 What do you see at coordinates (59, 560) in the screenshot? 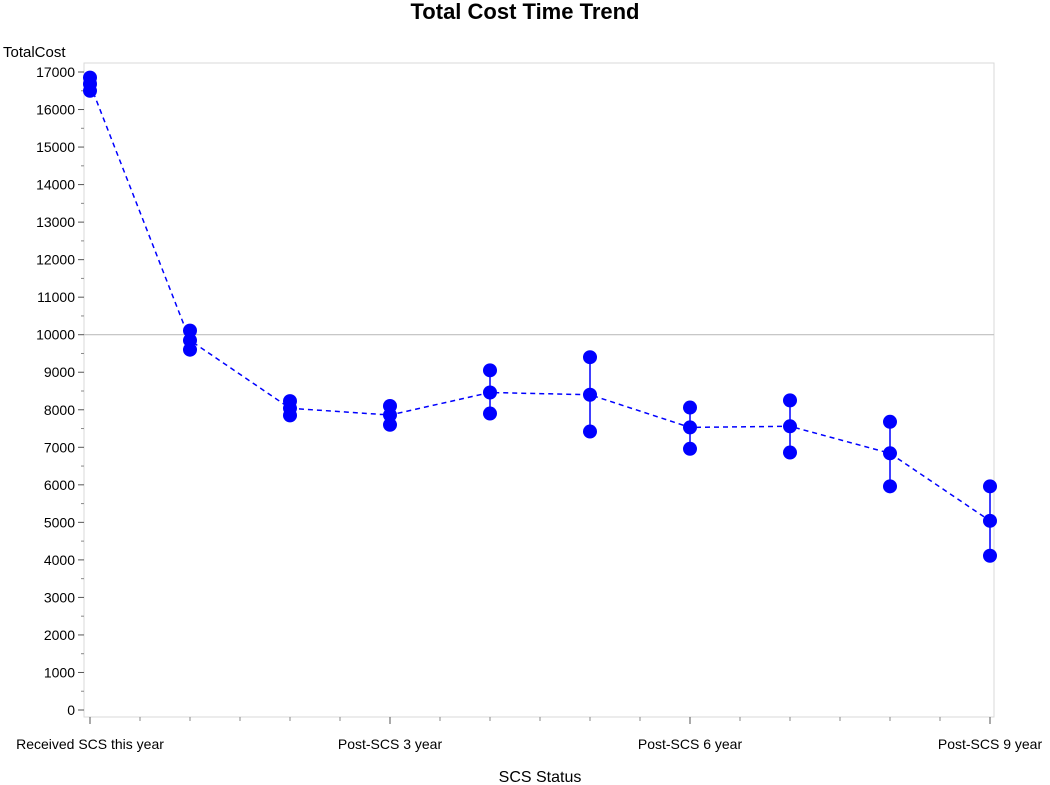
I see `y-tick-label: 4000` at bounding box center [59, 560].